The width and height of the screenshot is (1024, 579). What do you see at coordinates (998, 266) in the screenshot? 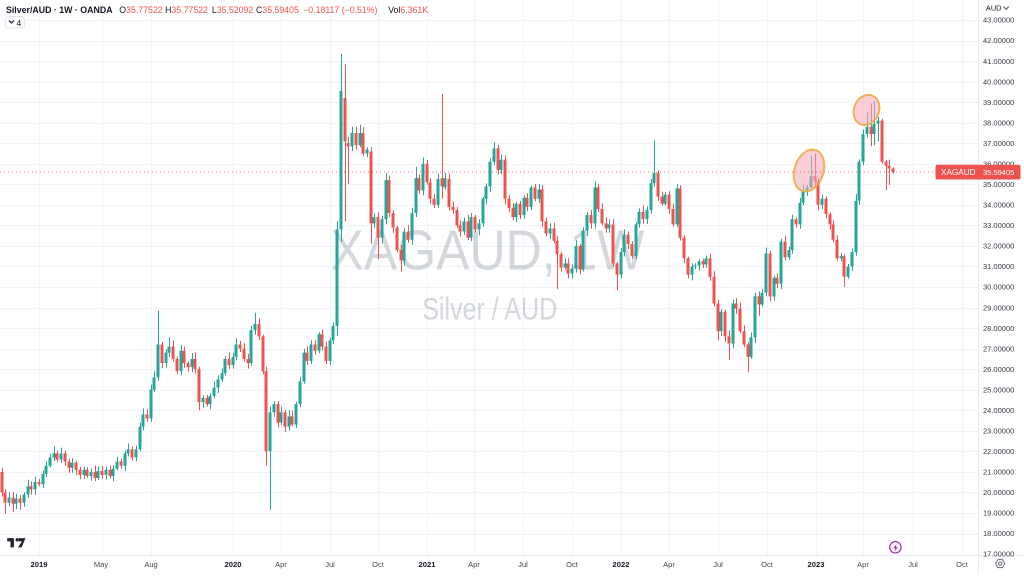
I see `svg-text: 31.00000` at bounding box center [998, 266].